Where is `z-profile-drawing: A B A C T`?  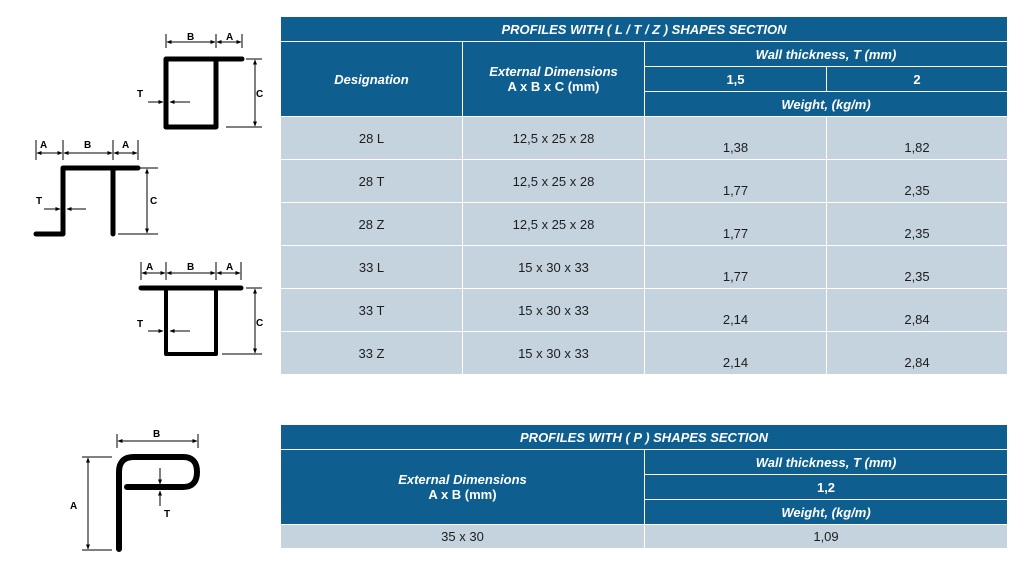 z-profile-drawing: A B A C T is located at coordinates (95, 188).